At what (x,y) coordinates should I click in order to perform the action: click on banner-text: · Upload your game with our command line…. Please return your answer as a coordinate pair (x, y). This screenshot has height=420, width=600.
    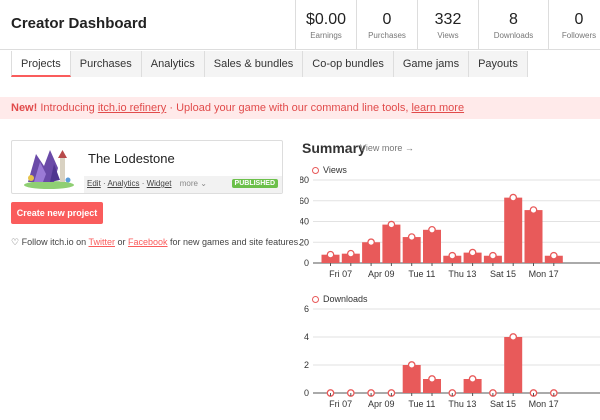
    Looking at the image, I should click on (289, 108).